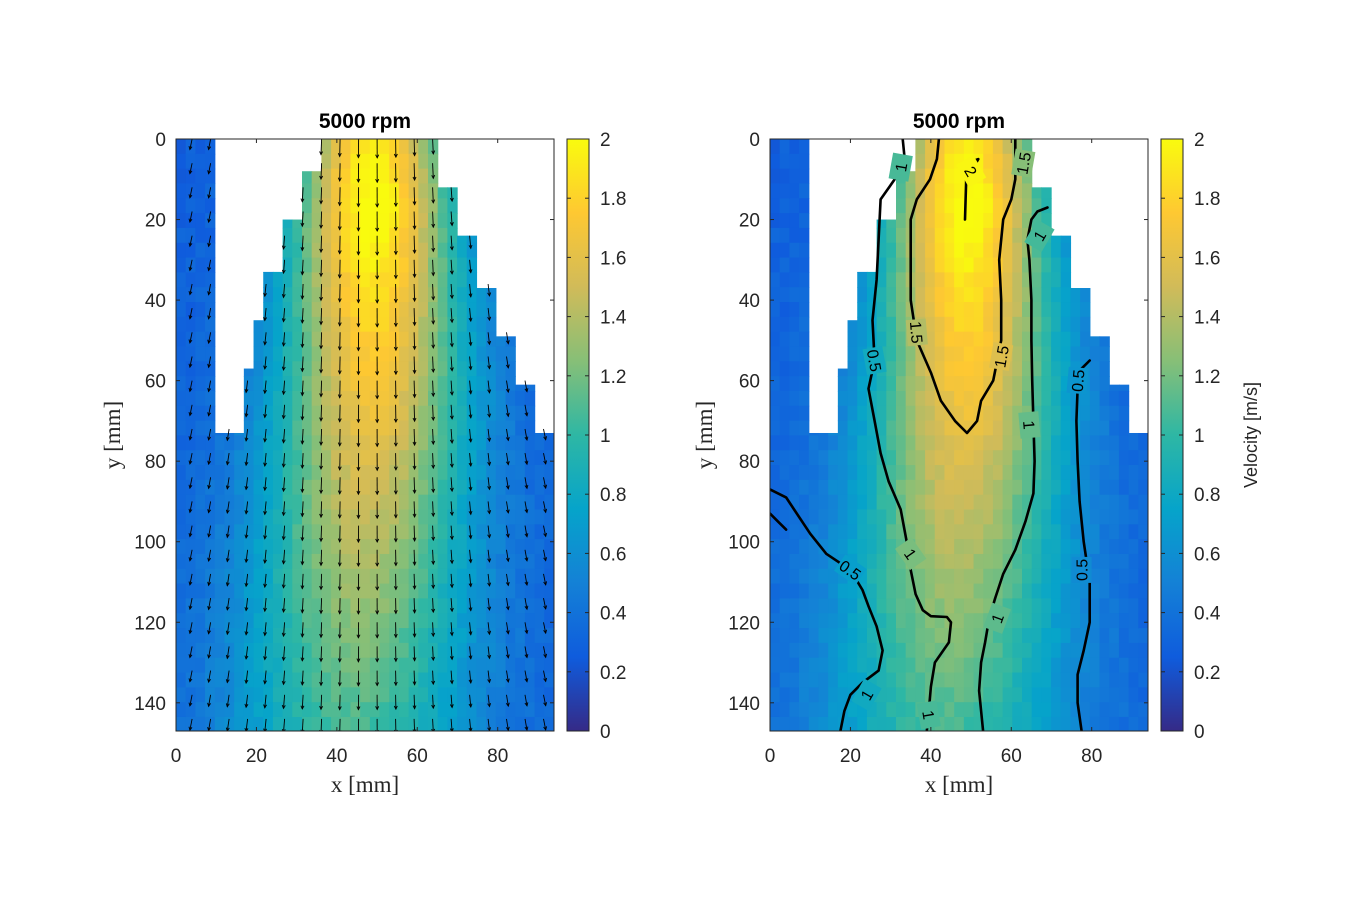 This screenshot has height=901, width=1350. What do you see at coordinates (902, 168) in the screenshot?
I see `contour-label: 1` at bounding box center [902, 168].